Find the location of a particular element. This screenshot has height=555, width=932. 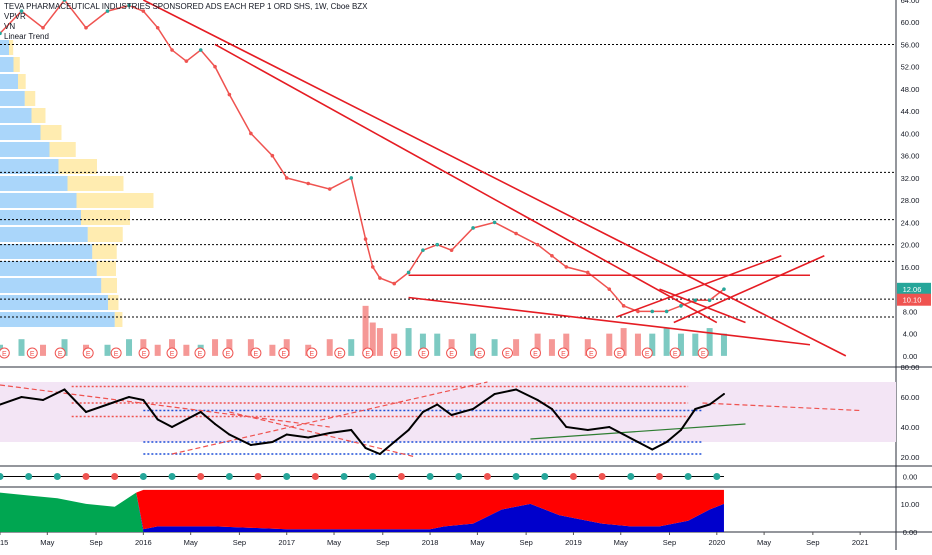

price-axis-tick-label: 56.00 is located at coordinates (910, 44).